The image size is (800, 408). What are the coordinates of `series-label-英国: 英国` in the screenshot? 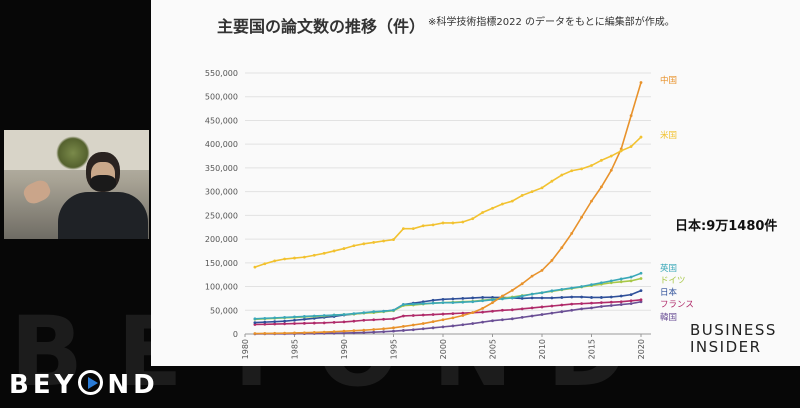 It's located at (668, 268).